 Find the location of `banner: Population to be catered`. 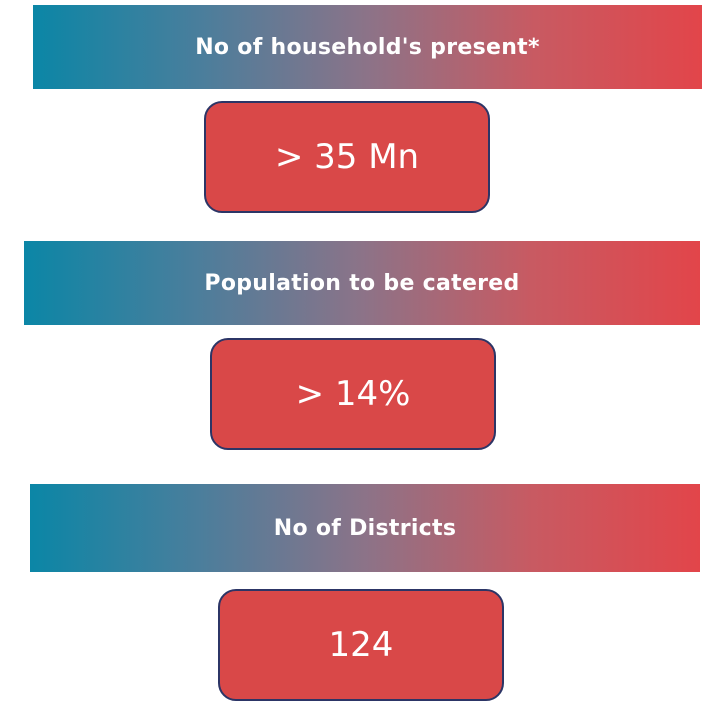

banner: Population to be catered is located at coordinates (362, 283).